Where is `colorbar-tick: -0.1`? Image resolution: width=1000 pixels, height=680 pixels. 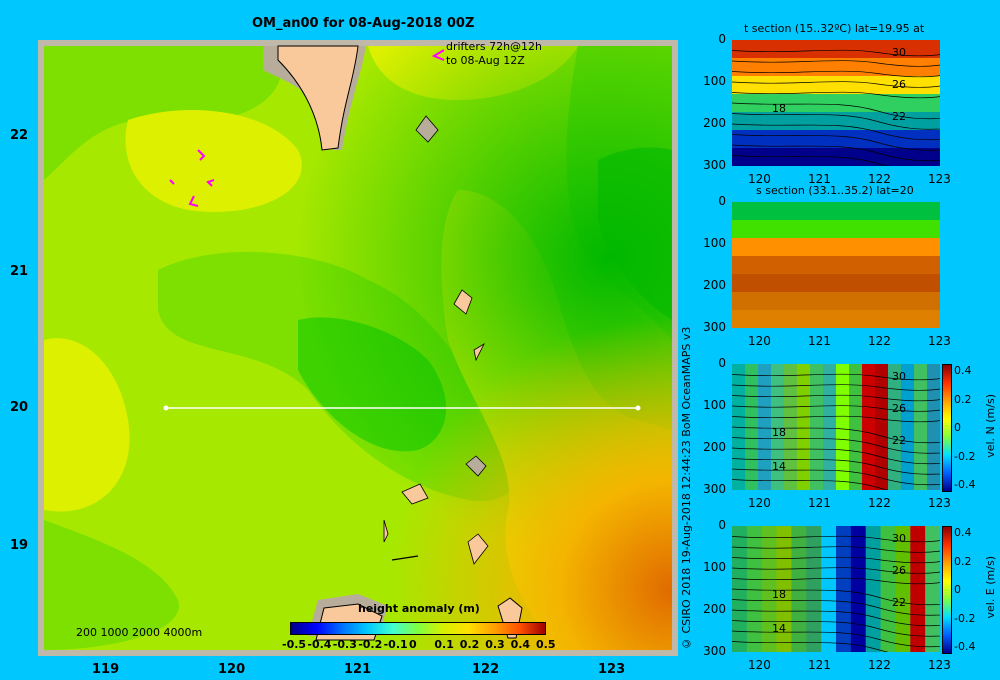 colorbar-tick: -0.1 is located at coordinates (395, 644).